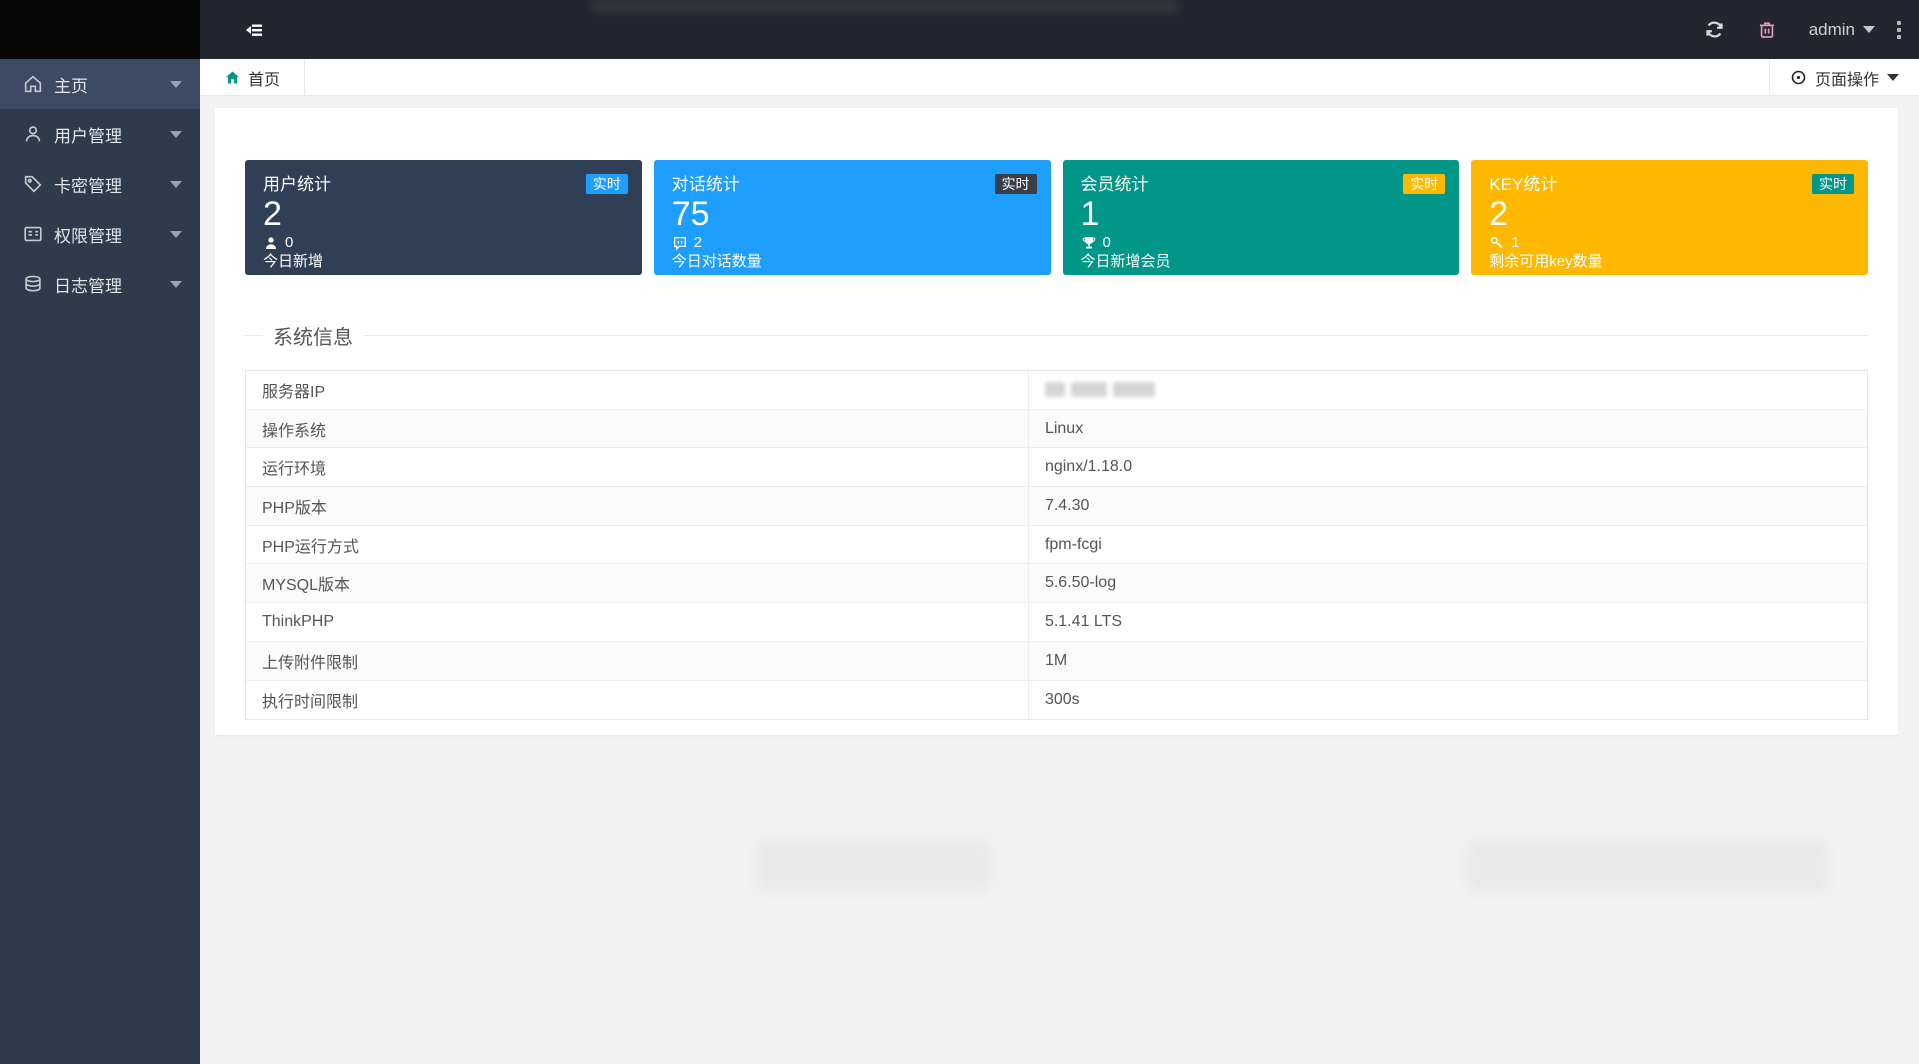 Image resolution: width=1919 pixels, height=1064 pixels. I want to click on user-menu: admin, so click(1842, 29).